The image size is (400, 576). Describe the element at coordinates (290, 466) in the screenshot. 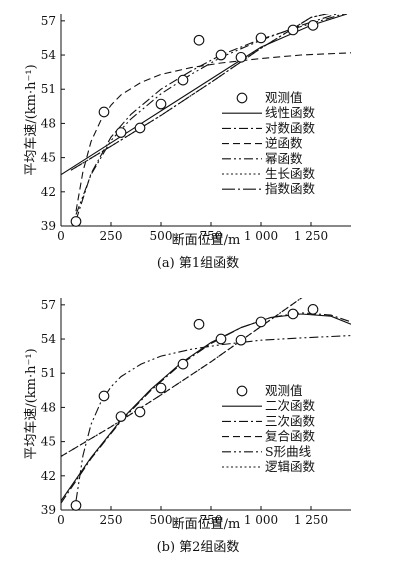

I see `legend-label-5: 逻辑函数` at that location.